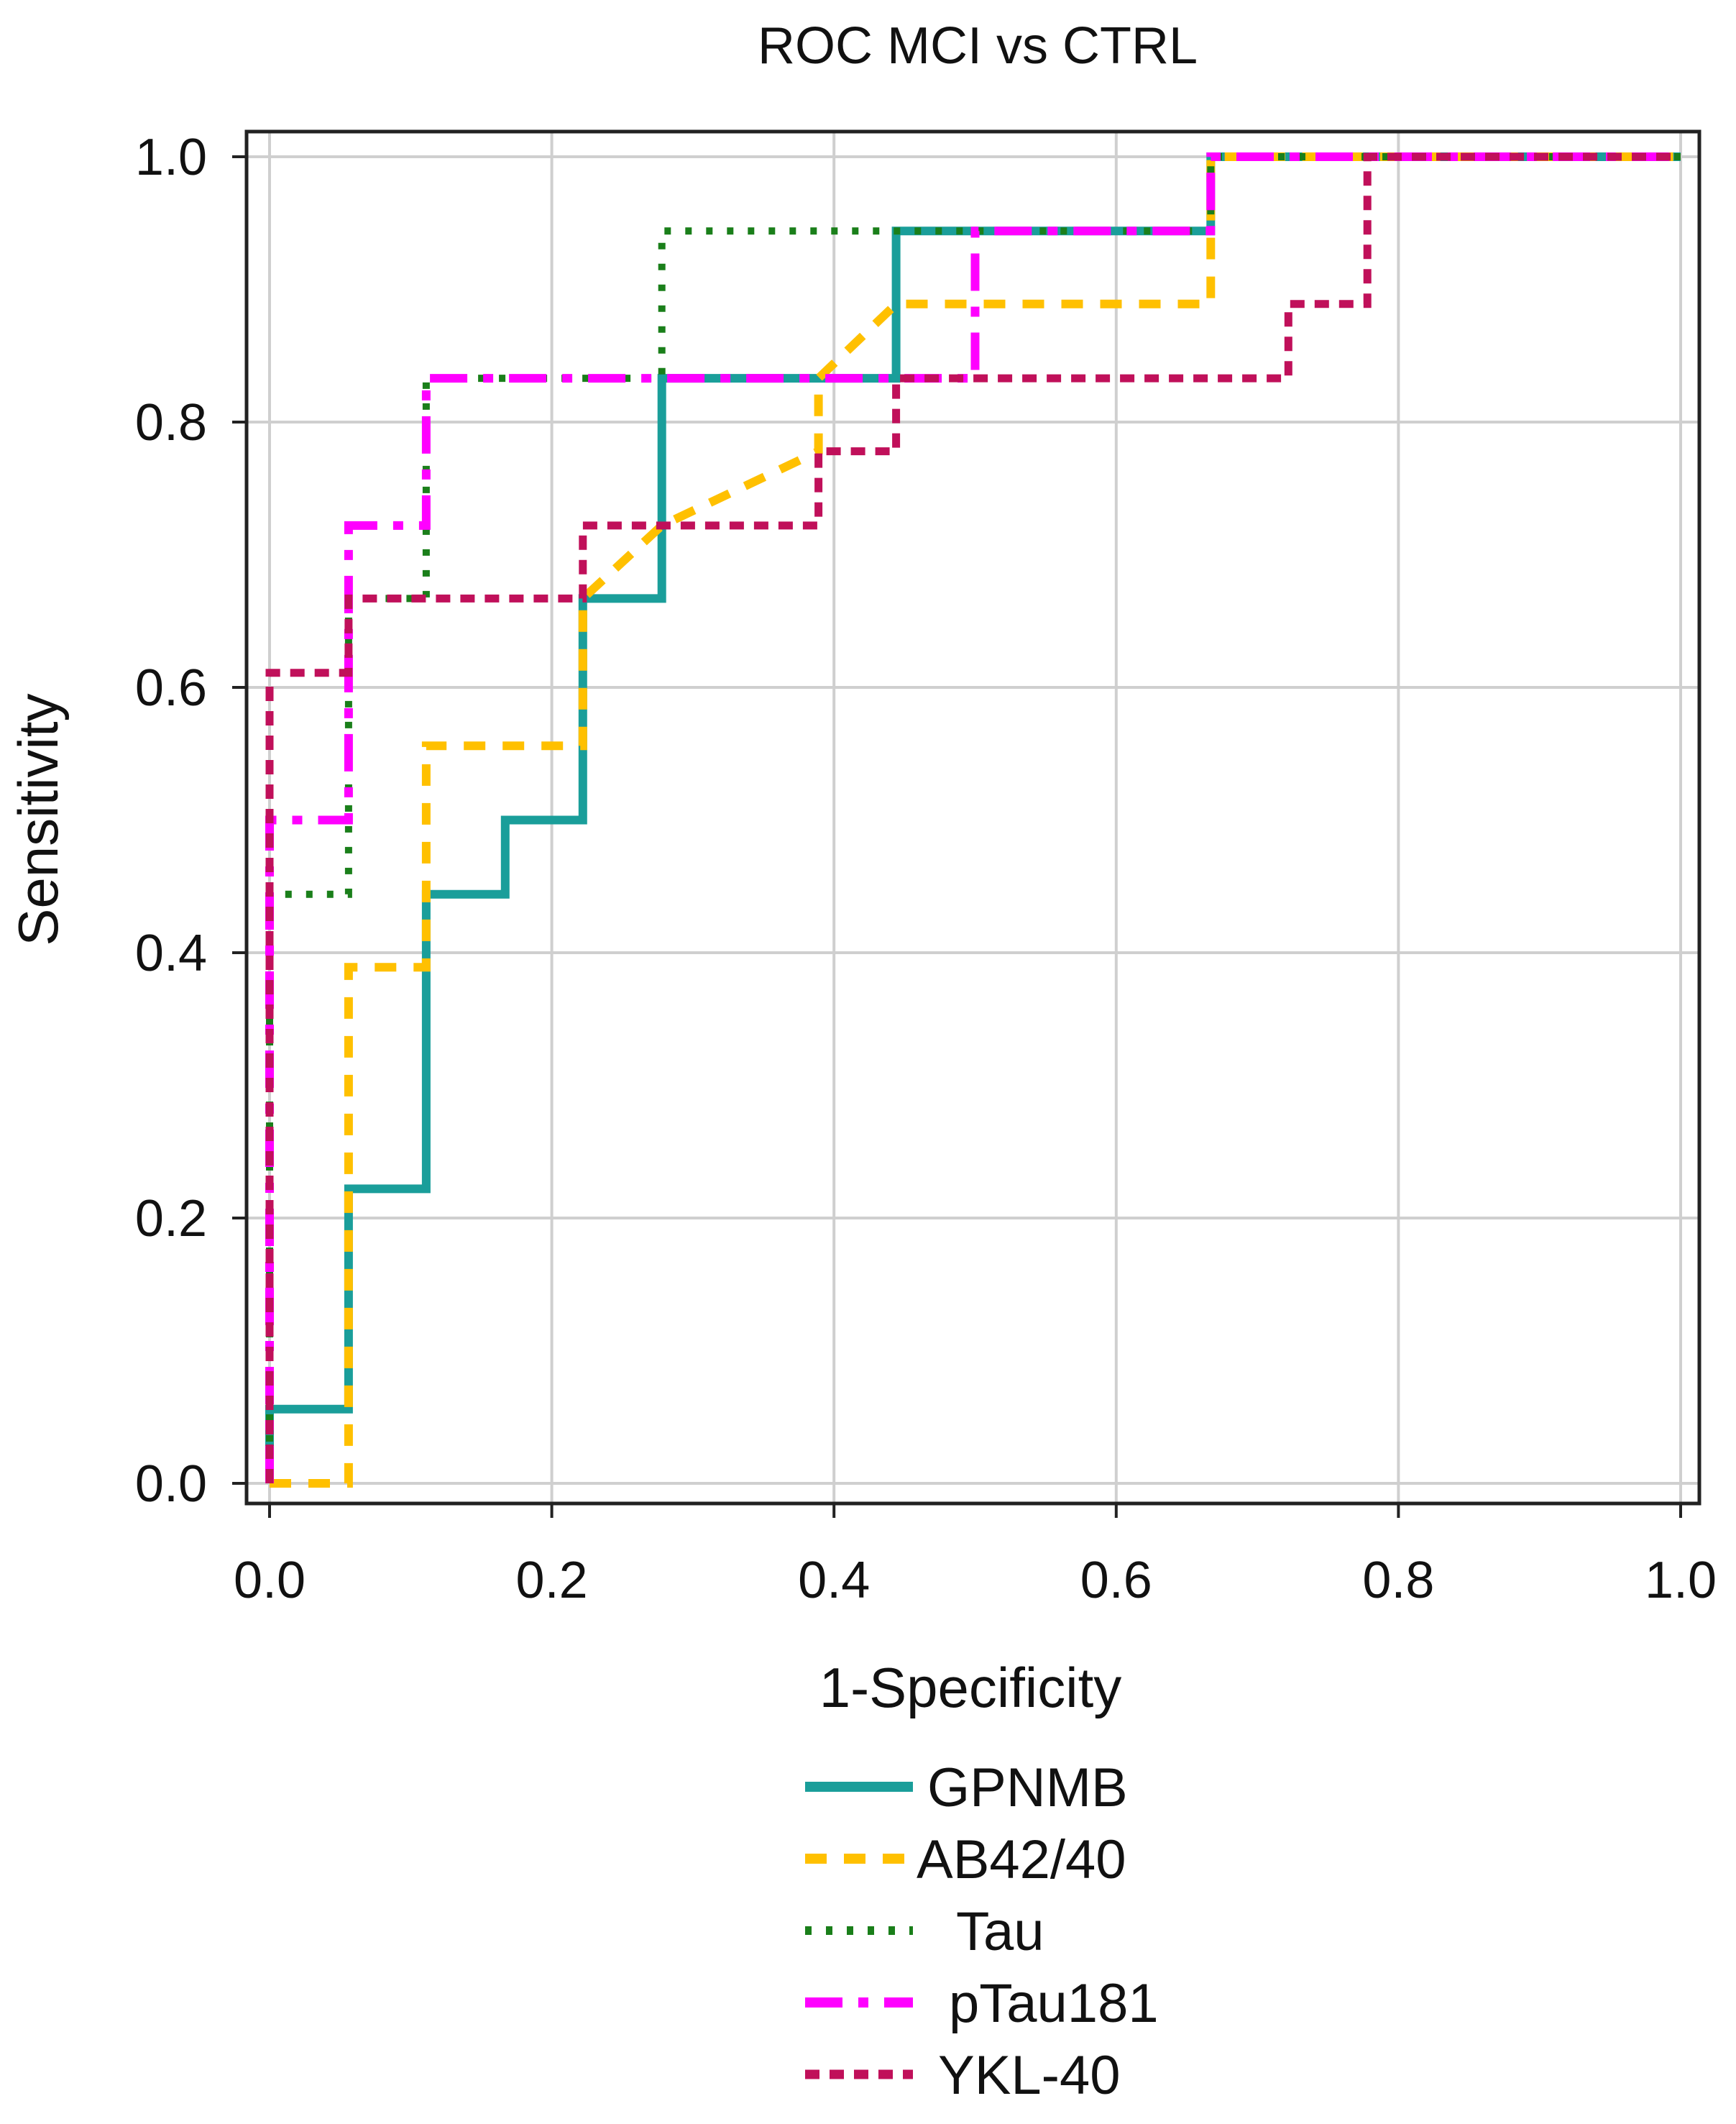 The width and height of the screenshot is (1736, 2124). Describe the element at coordinates (1681, 1580) in the screenshot. I see `x-tick-label: 1.0` at that location.